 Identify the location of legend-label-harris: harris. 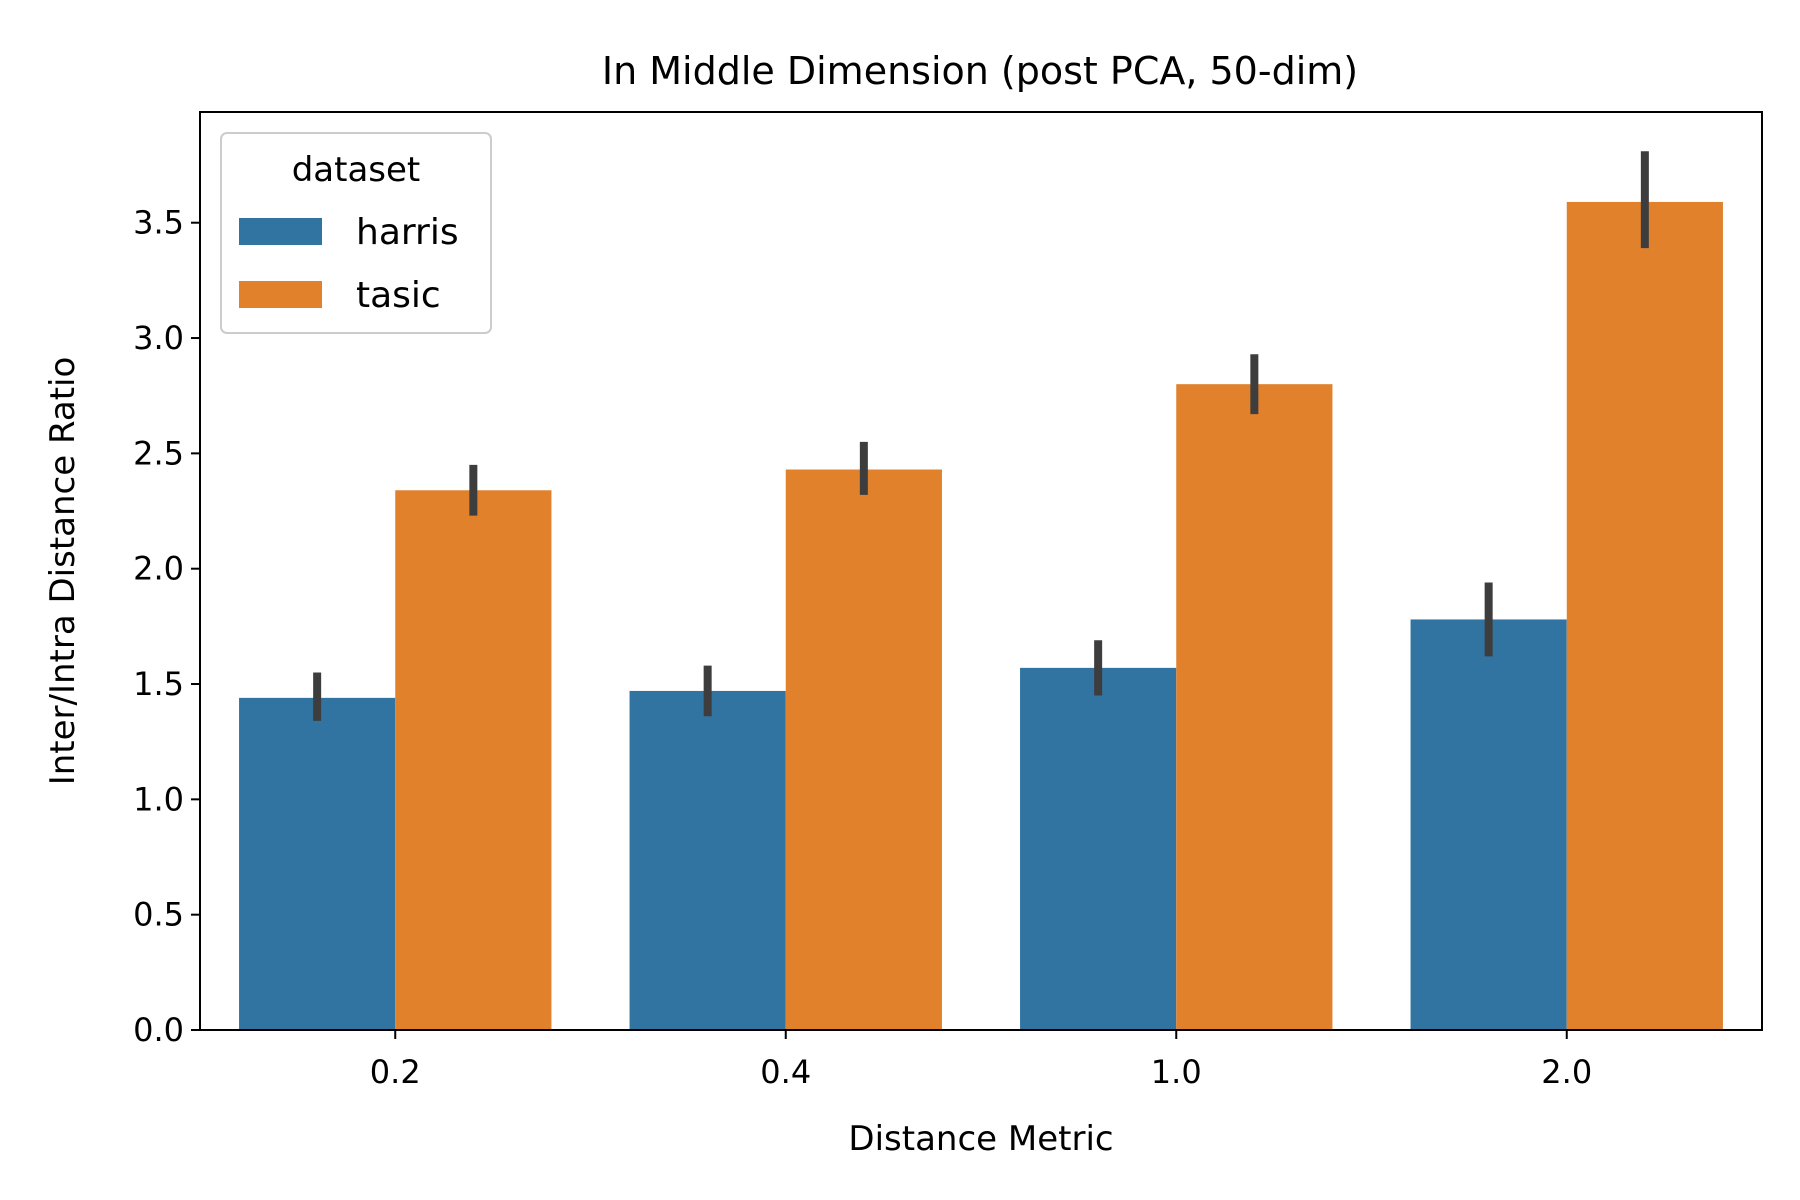
(407, 232).